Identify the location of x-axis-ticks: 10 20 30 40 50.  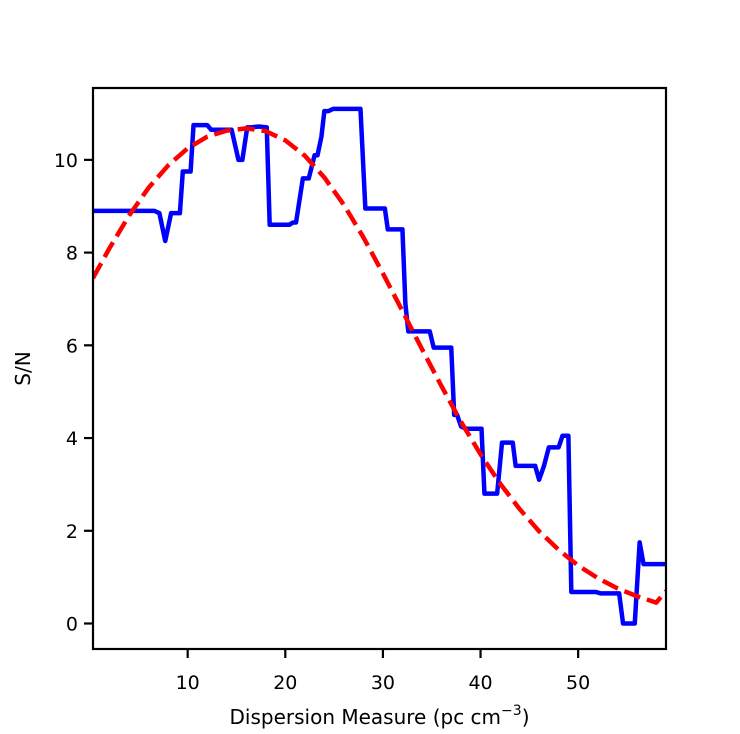
(383, 671).